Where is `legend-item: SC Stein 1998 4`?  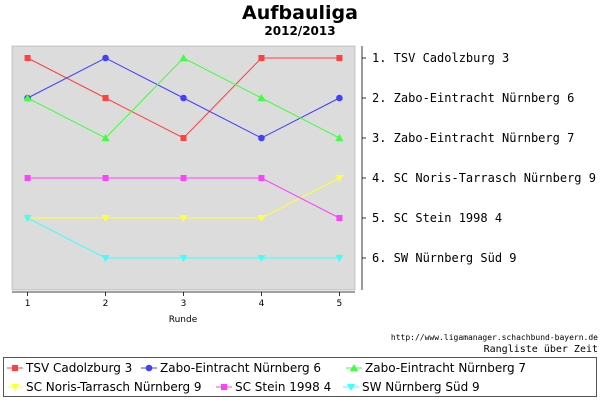
legend-item: SC Stein 1998 4 is located at coordinates (273, 387).